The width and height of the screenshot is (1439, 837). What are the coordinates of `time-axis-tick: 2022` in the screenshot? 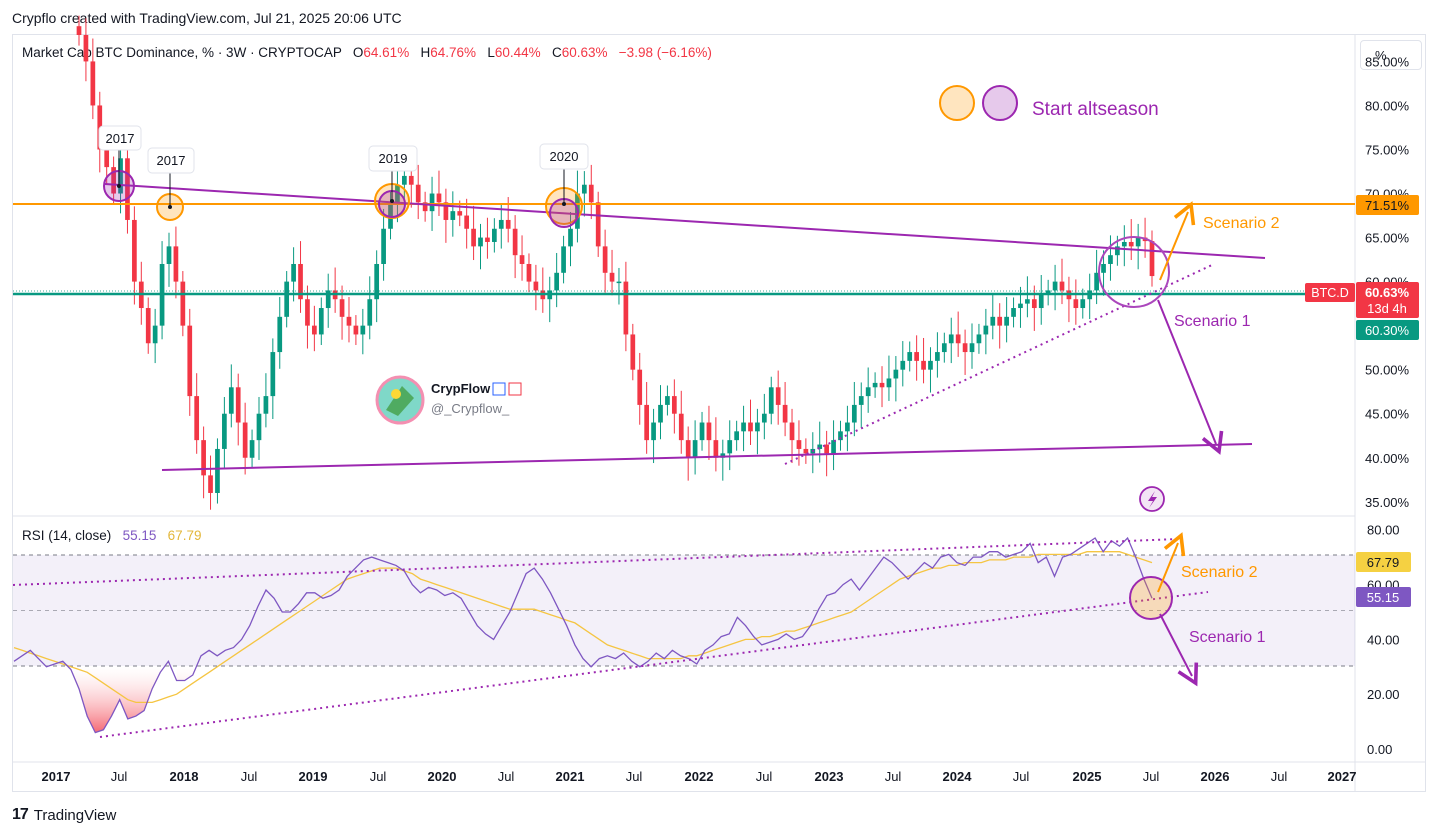 It's located at (699, 776).